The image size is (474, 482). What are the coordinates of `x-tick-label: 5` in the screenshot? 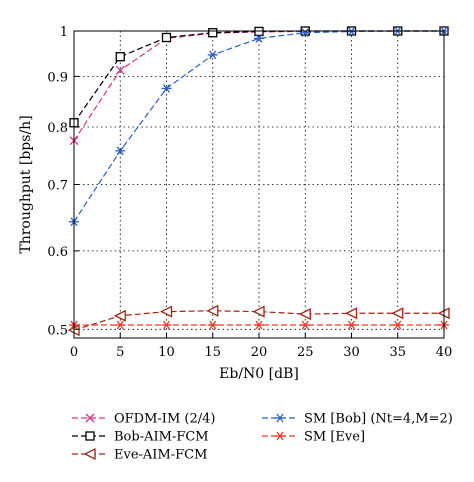 It's located at (120, 352).